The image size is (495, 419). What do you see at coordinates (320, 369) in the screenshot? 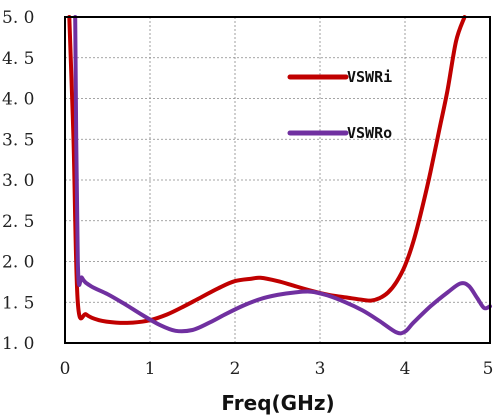
I see `x-tick-label: 3` at bounding box center [320, 369].